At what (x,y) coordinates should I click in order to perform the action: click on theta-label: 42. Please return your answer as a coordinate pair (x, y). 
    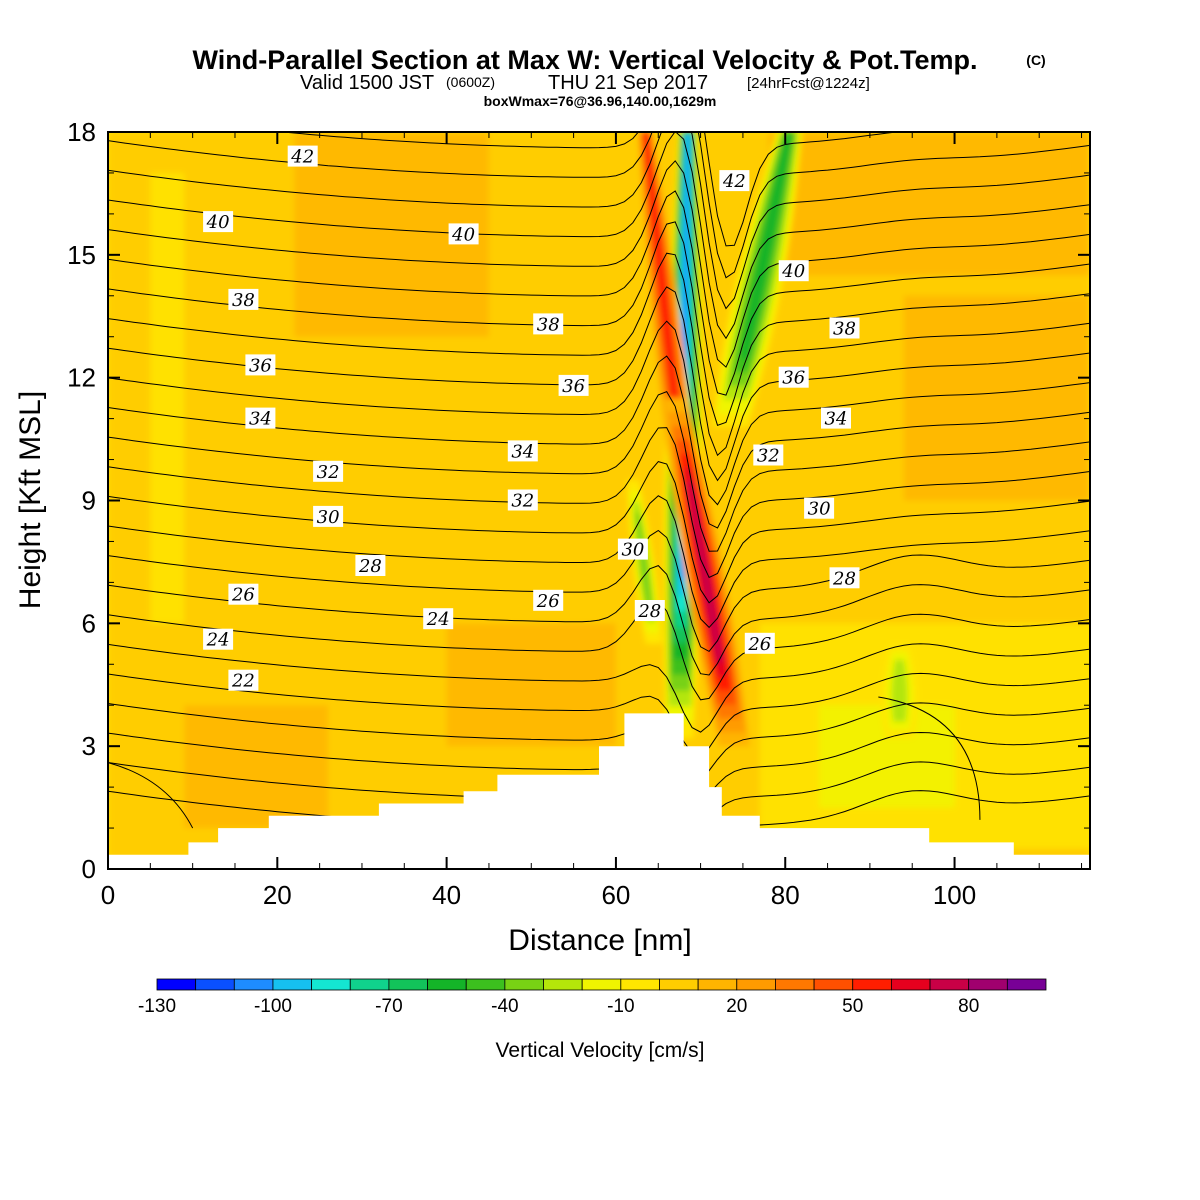
    Looking at the image, I should click on (302, 156).